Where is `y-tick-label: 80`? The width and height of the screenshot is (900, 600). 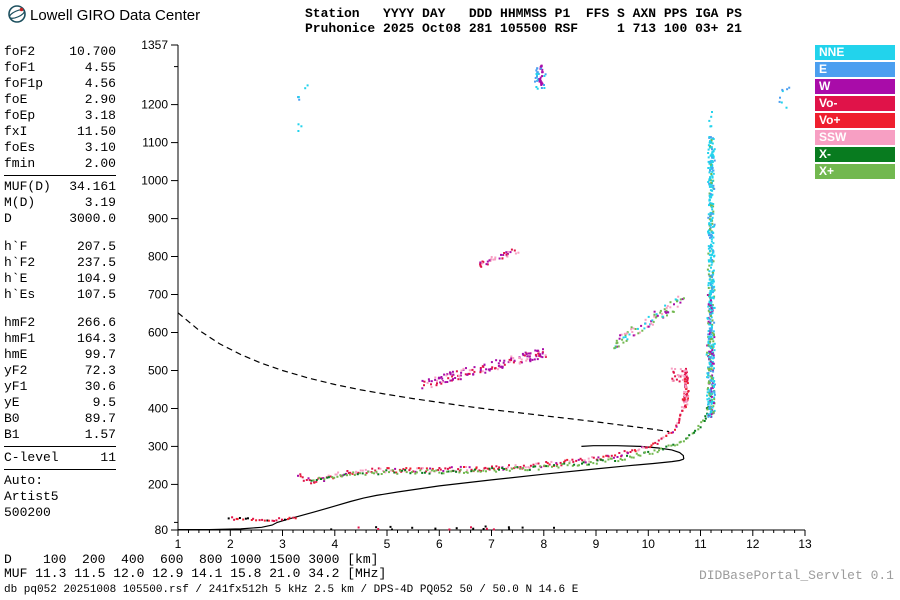
y-tick-label: 80 is located at coordinates (162, 530).